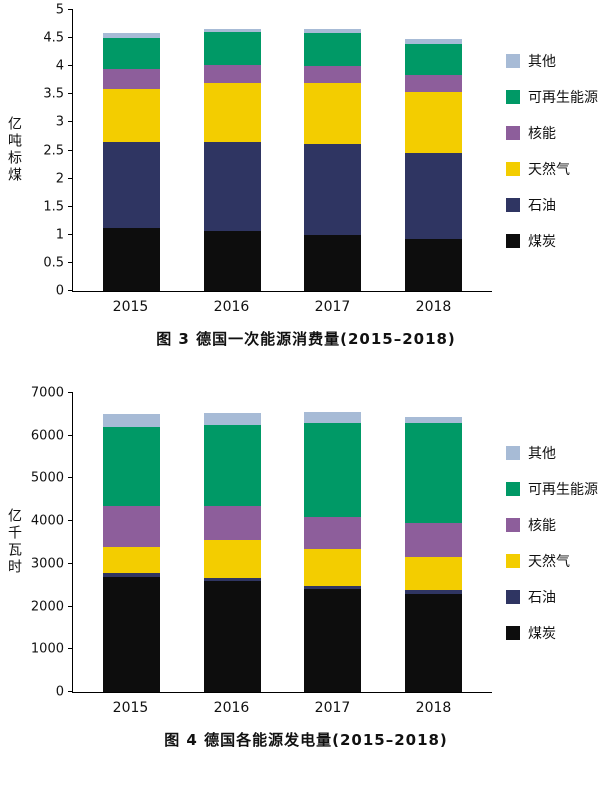 The image size is (612, 786). What do you see at coordinates (59, 10) in the screenshot?
I see `y-tick-label: 5` at bounding box center [59, 10].